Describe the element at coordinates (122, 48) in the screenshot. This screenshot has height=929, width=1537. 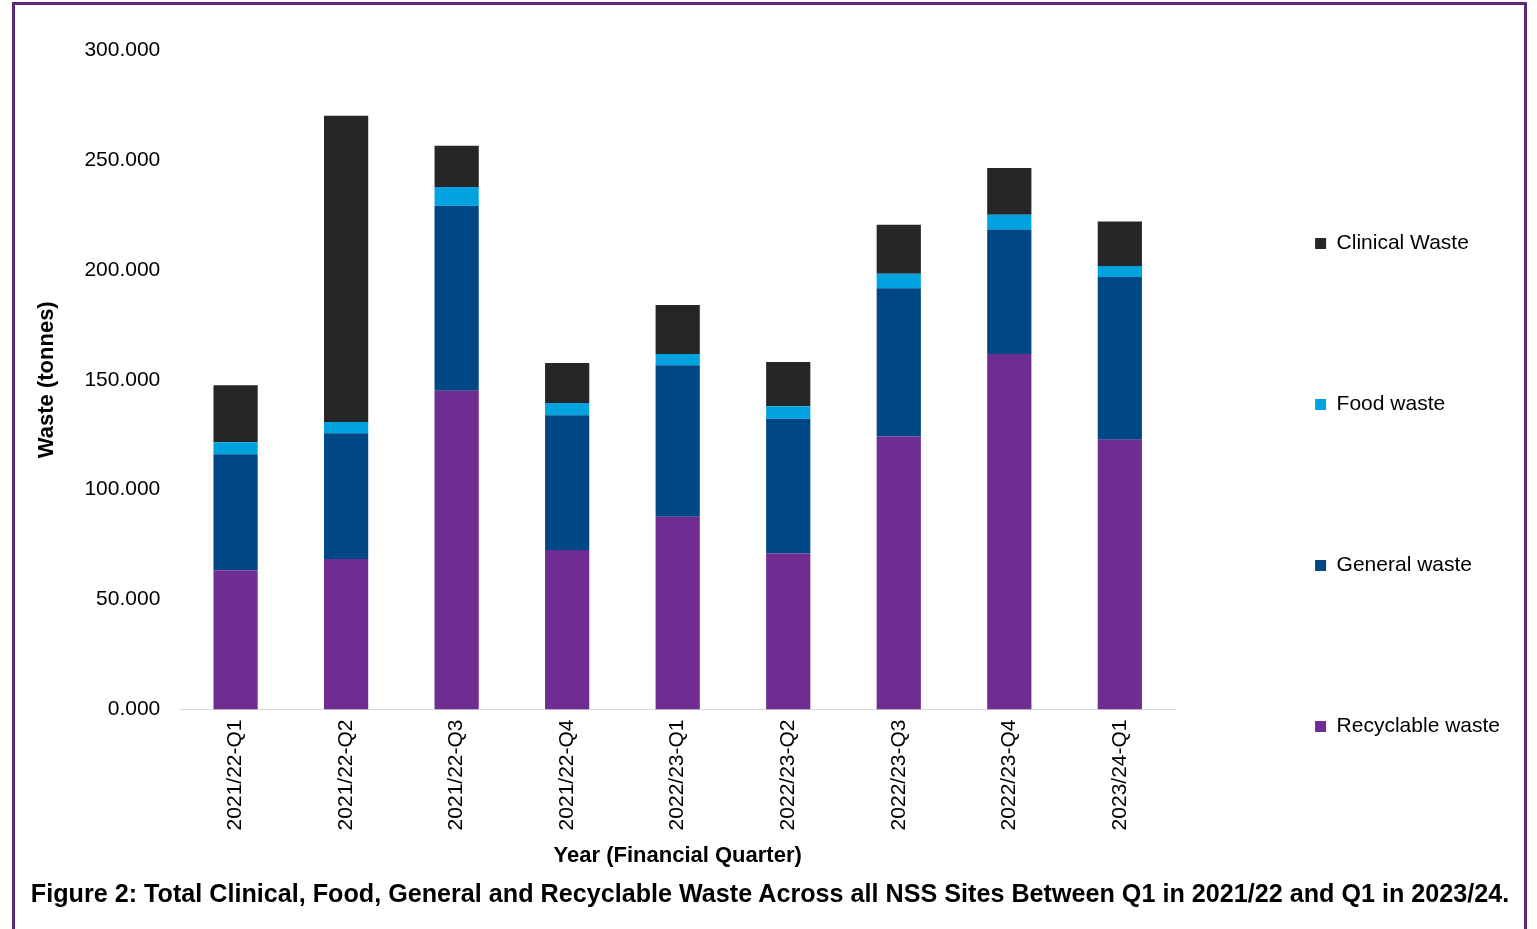
I see `y-tick-label: 300.000` at that location.